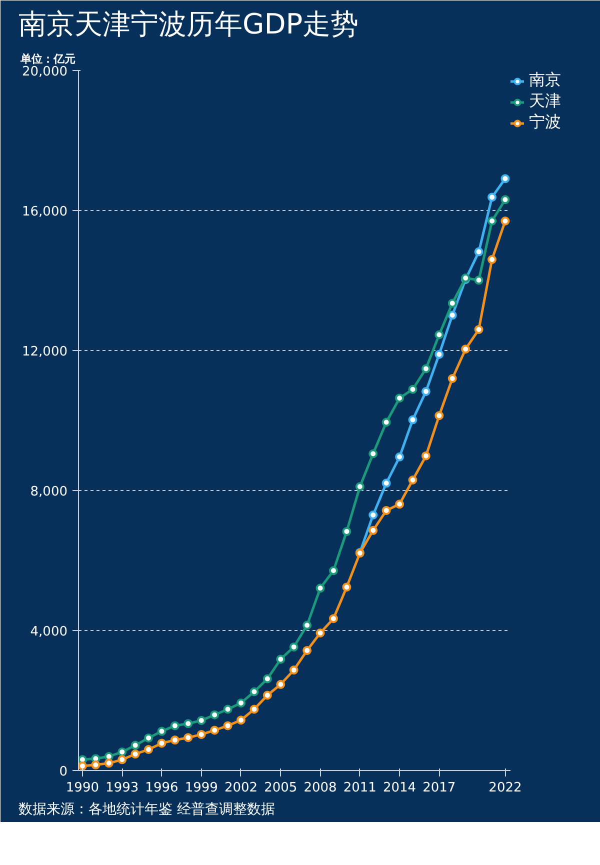 This screenshot has width=600, height=865. I want to click on legend-label: 宁波, so click(545, 122).